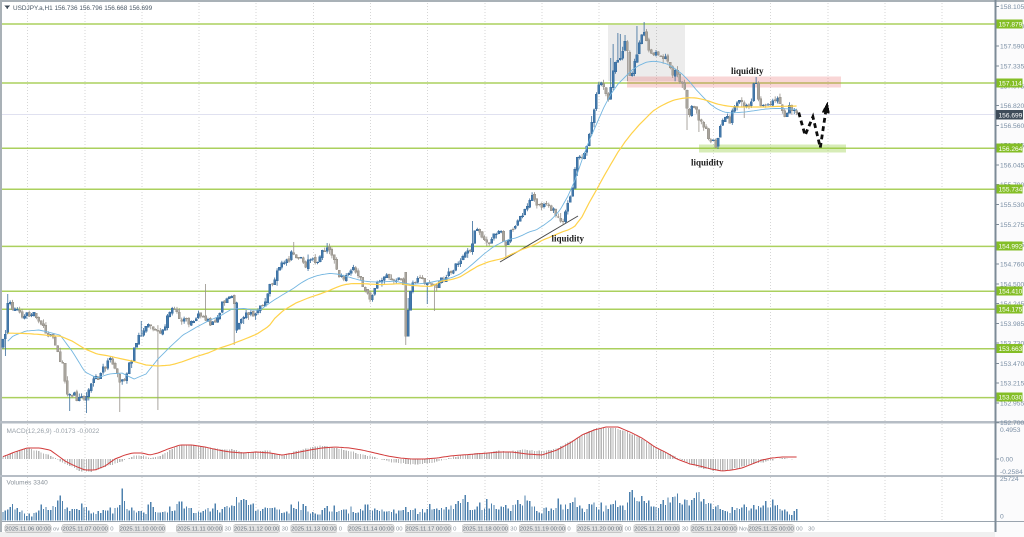 The width and height of the screenshot is (1024, 537). I want to click on svg-text: ov 0, so click(59, 529).